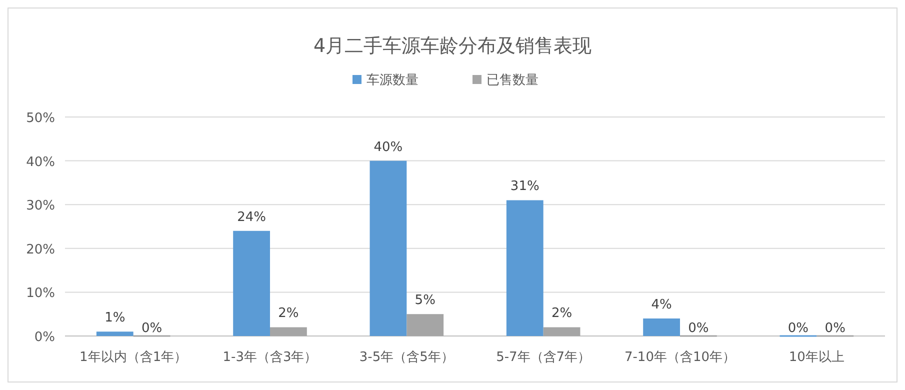 The height and width of the screenshot is (390, 905). I want to click on x-tick-label: 10年以上, so click(816, 357).